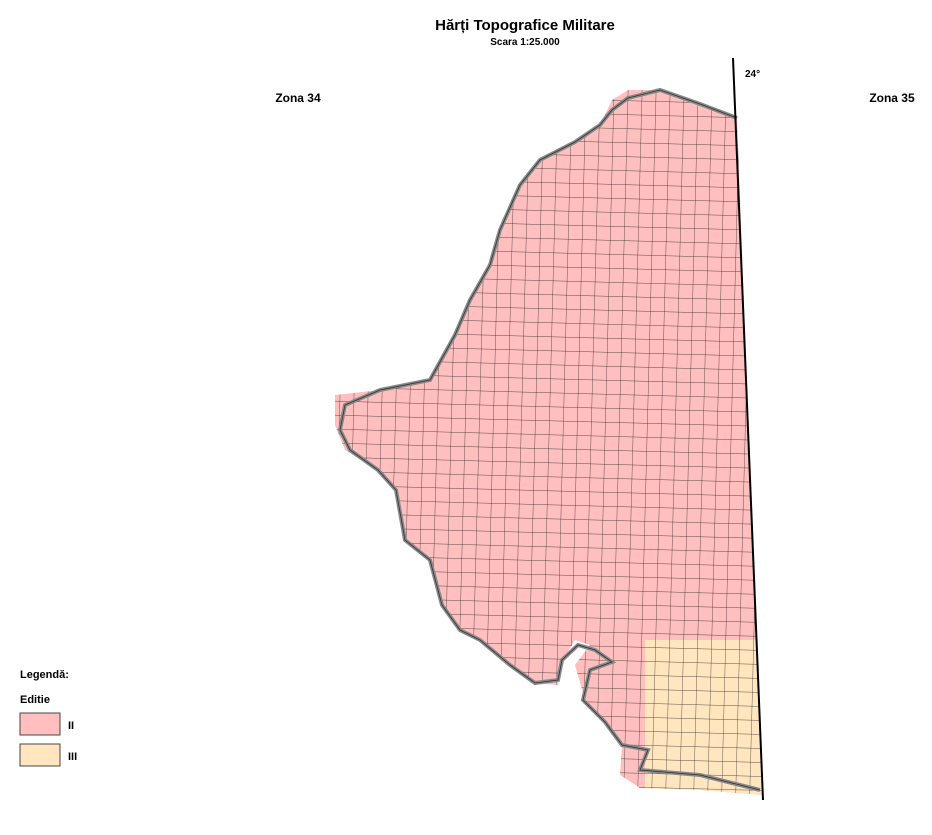  What do you see at coordinates (35, 700) in the screenshot?
I see `legend-subtitle: Editie` at bounding box center [35, 700].